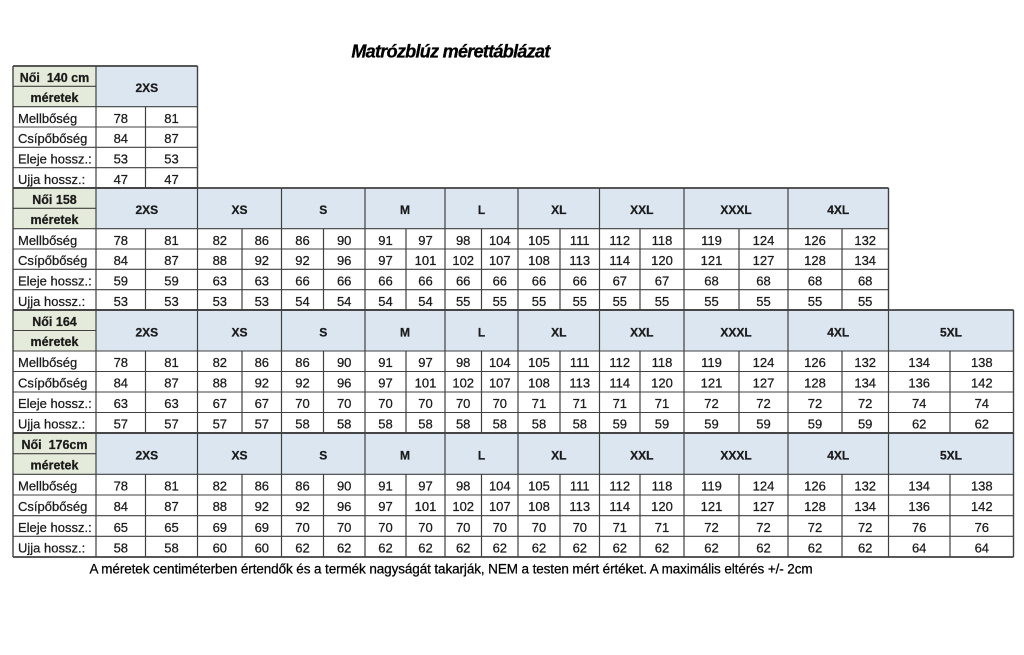 The image size is (1024, 655). I want to click on svg-text: 114, so click(619, 260).